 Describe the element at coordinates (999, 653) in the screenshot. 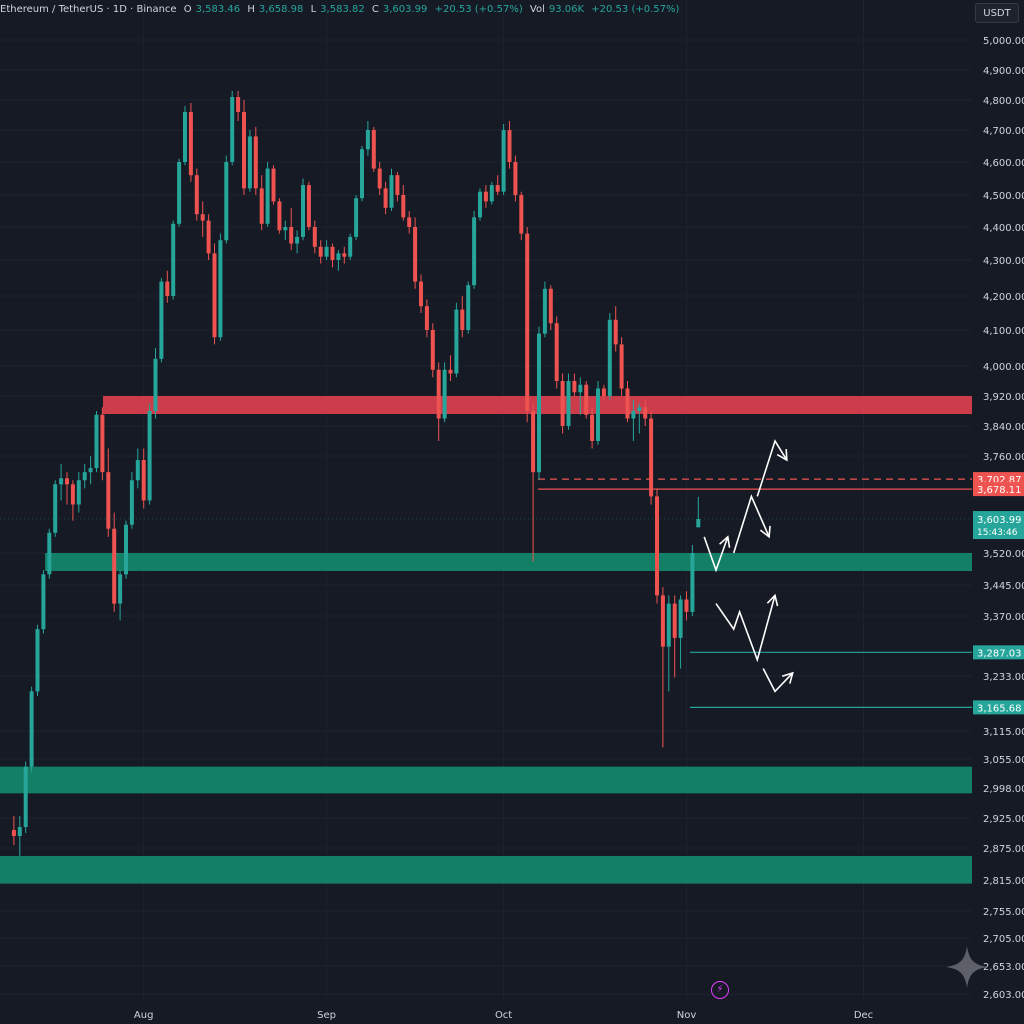

I see `price-level-label: 3,287.03` at that location.